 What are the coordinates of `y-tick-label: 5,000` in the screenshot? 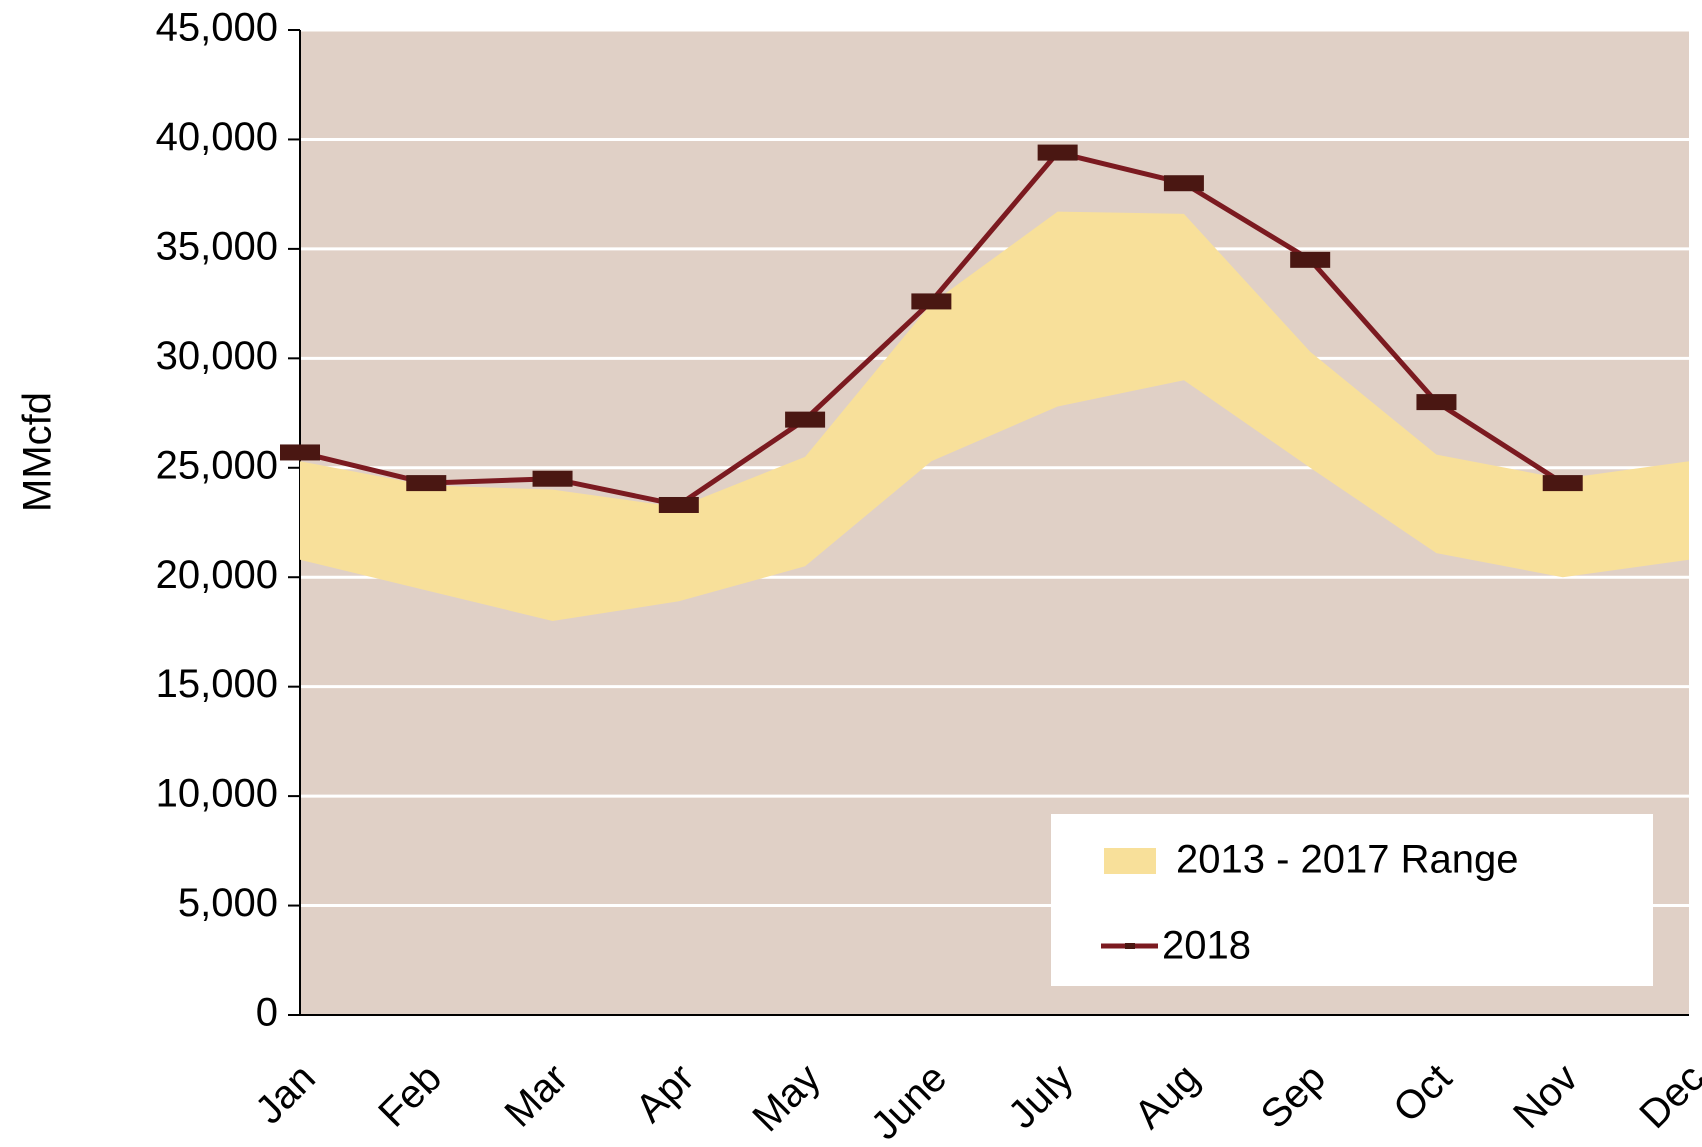 It's located at (228, 903).